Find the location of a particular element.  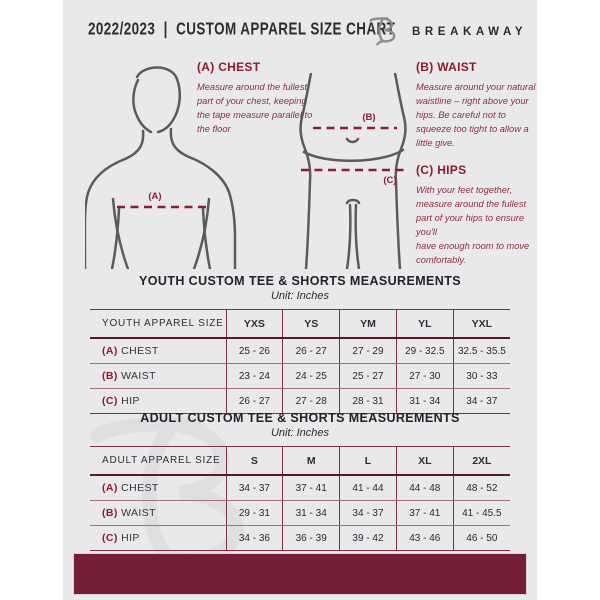

waist-heading: (B) WAIST is located at coordinates (446, 67).